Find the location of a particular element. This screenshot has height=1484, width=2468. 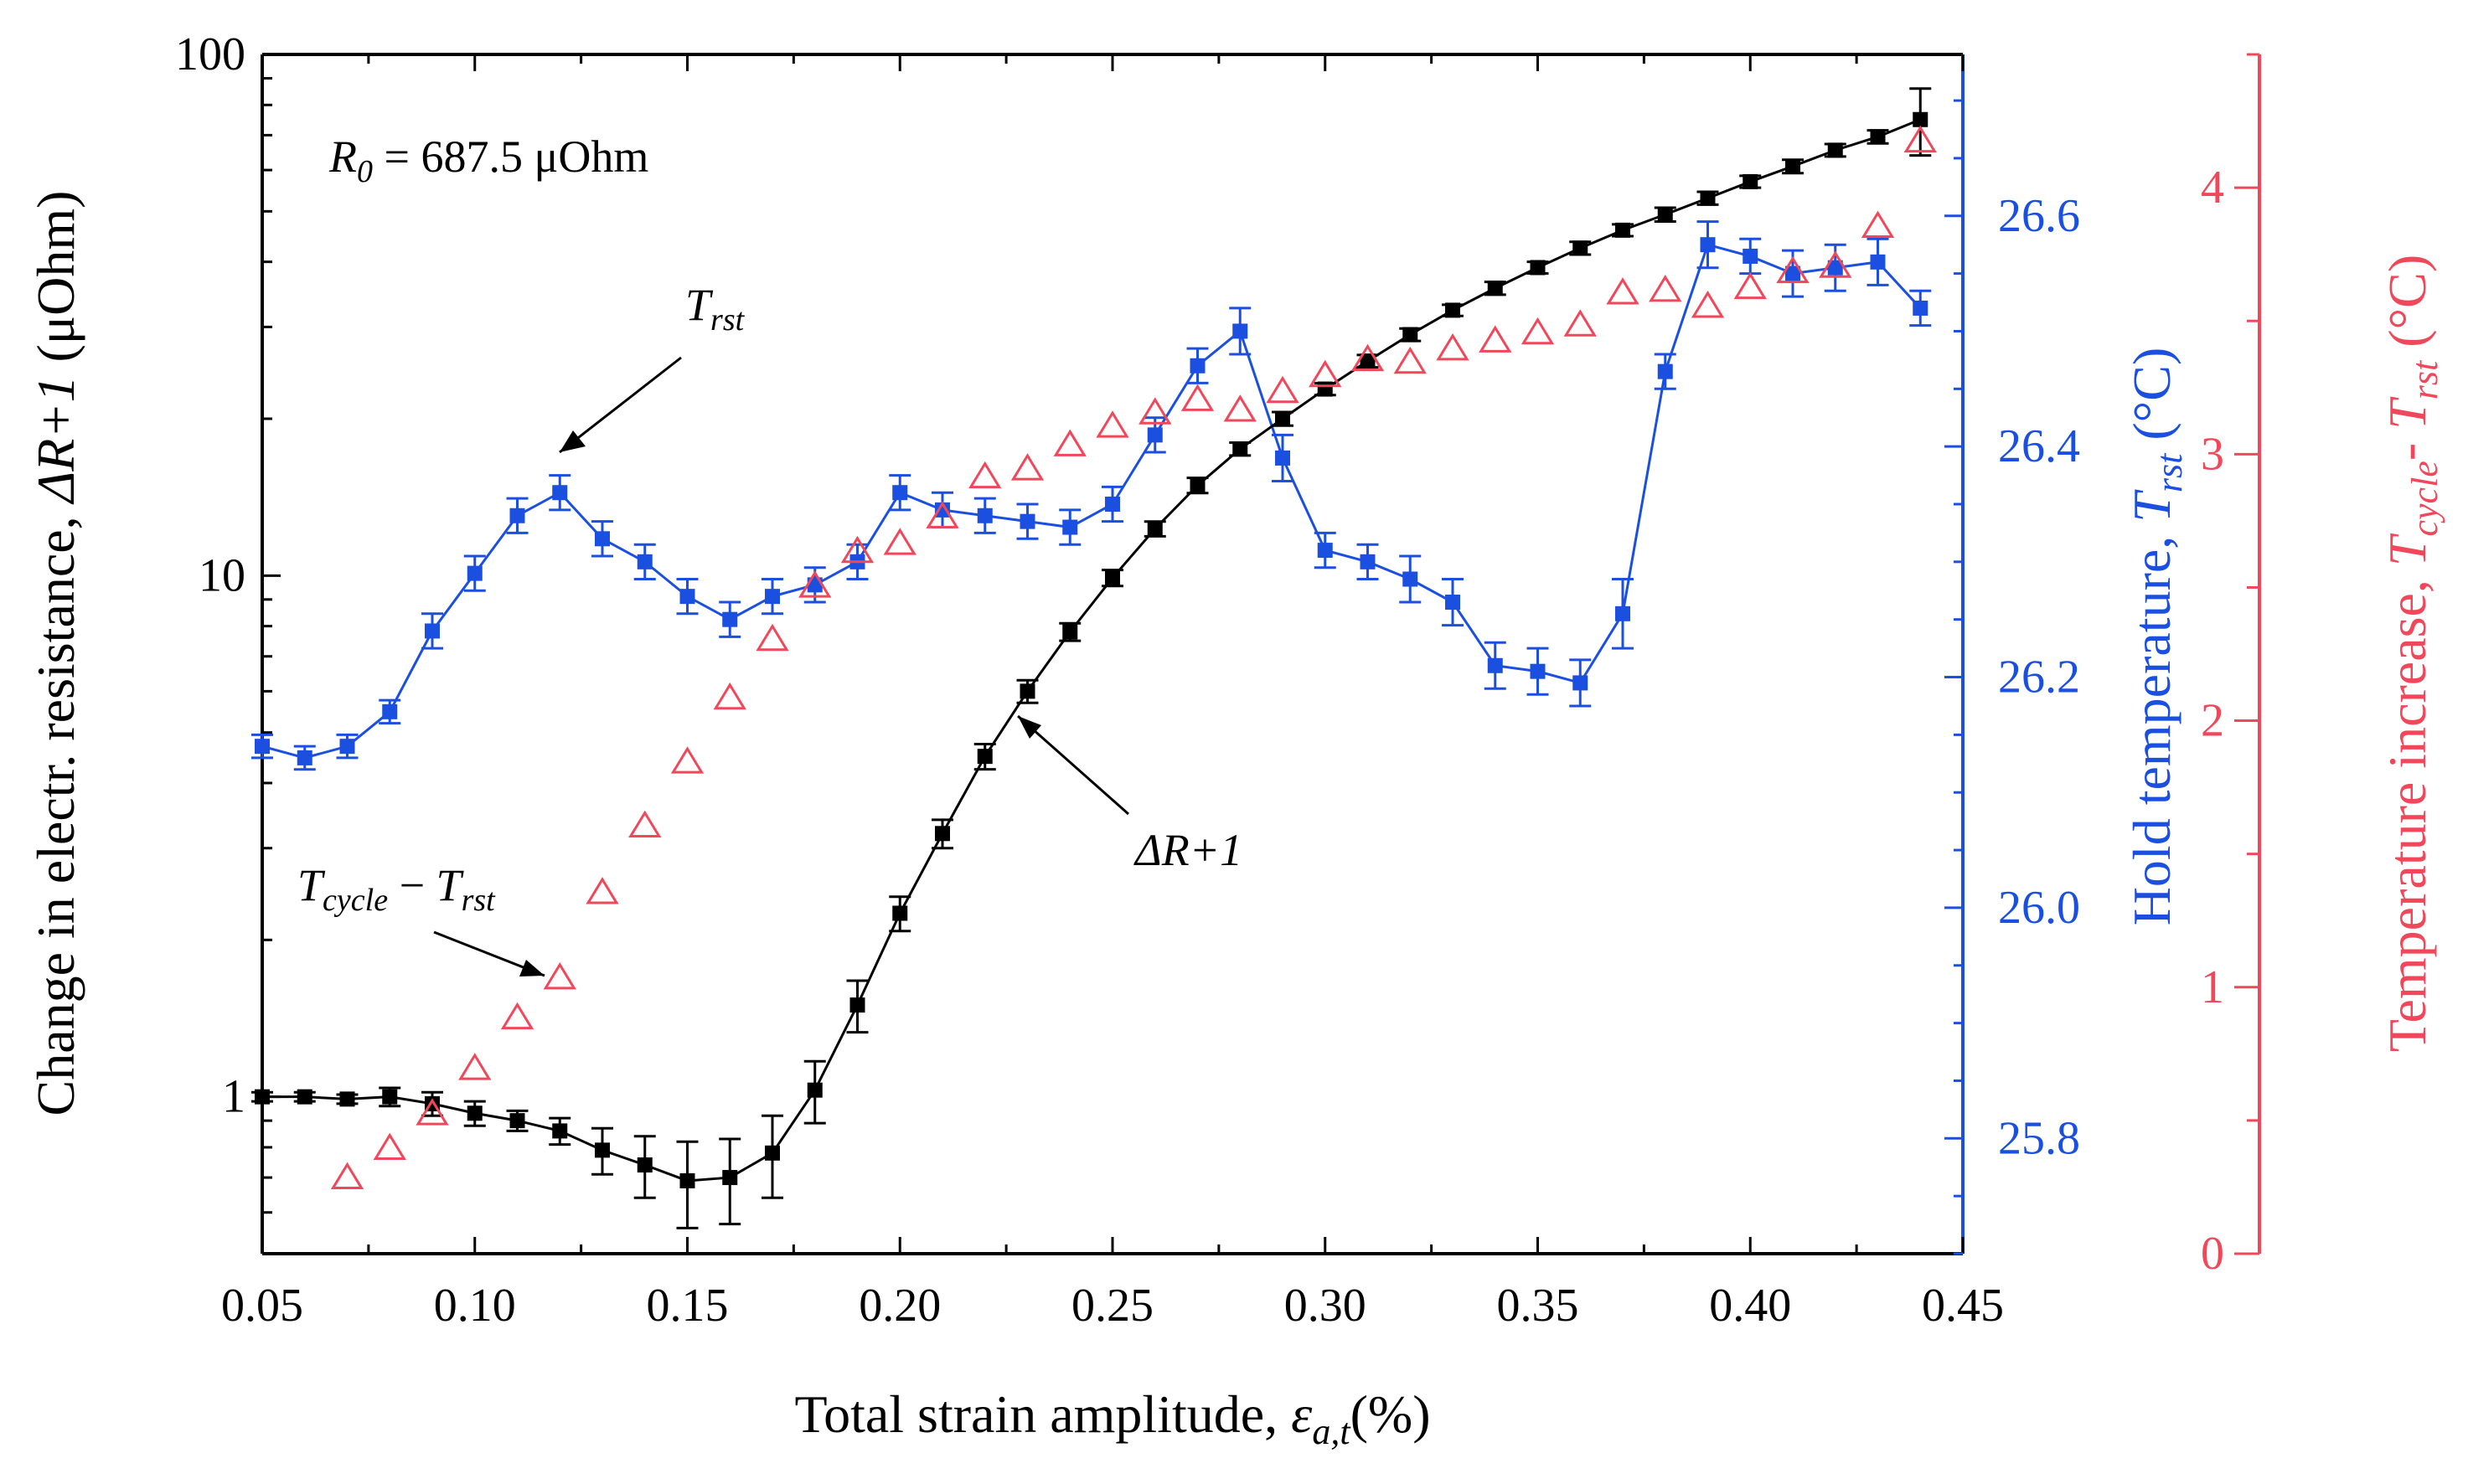

r0-symbol: R is located at coordinates (343, 156).